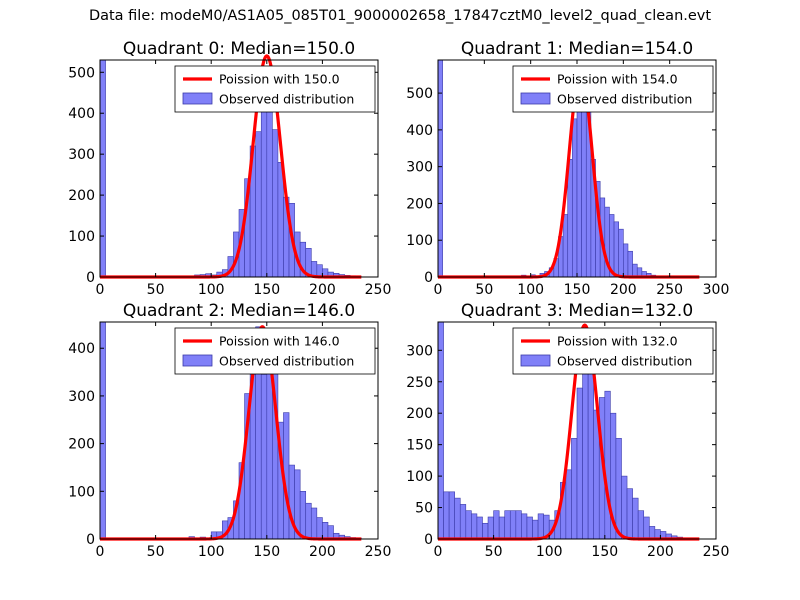 Image resolution: width=800 pixels, height=600 pixels. What do you see at coordinates (279, 79) in the screenshot?
I see `legend-label-poisson: Poission with 150.0` at bounding box center [279, 79].